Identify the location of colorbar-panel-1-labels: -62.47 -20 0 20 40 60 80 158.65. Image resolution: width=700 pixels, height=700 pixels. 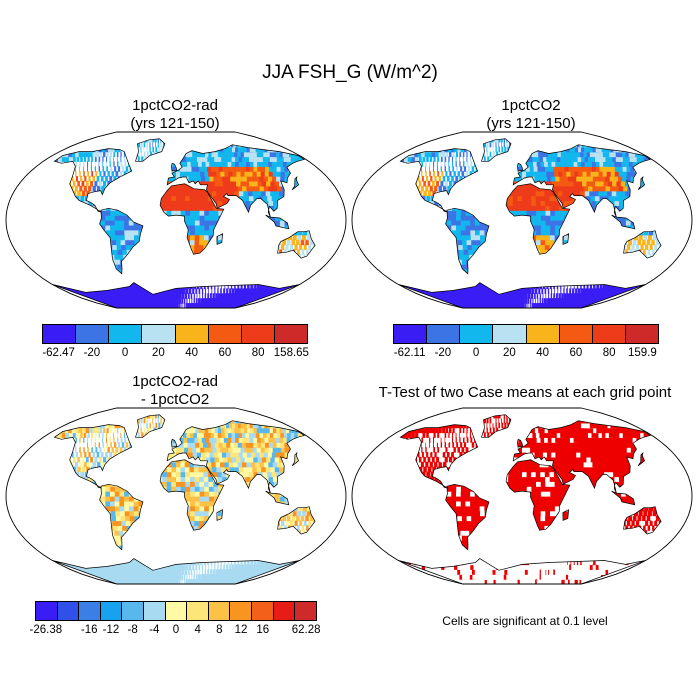
(175, 354).